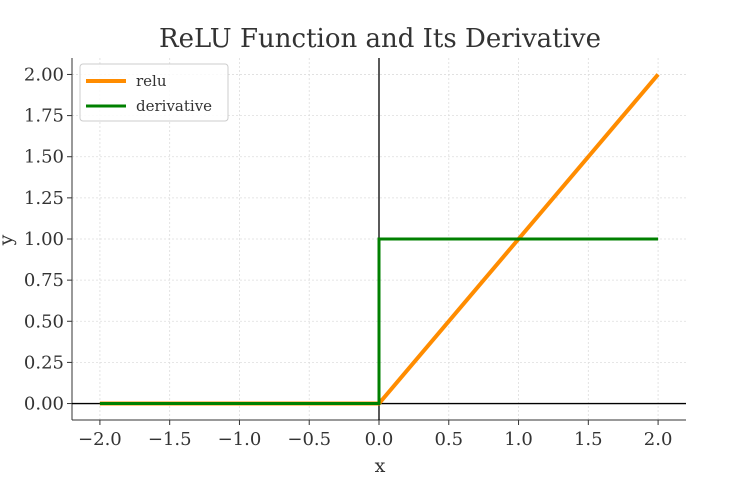 This screenshot has height=482, width=732. Describe the element at coordinates (174, 106) in the screenshot. I see `legend-label-derivative: derivative` at that location.